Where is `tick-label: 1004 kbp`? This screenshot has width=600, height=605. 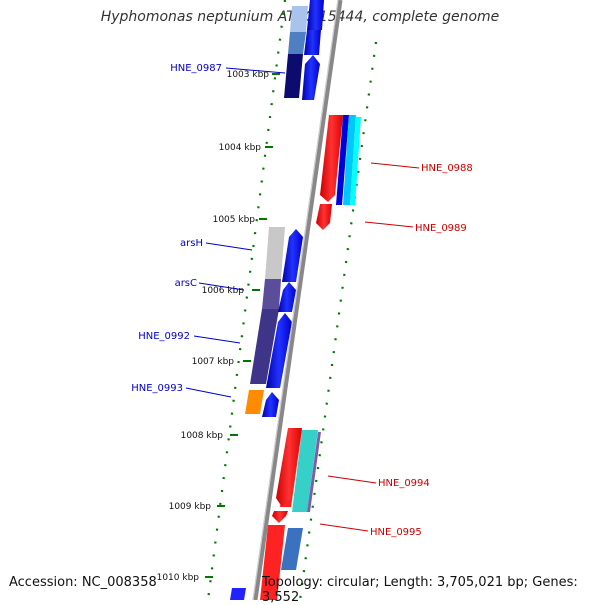 tick-label: 1004 kbp is located at coordinates (240, 148).